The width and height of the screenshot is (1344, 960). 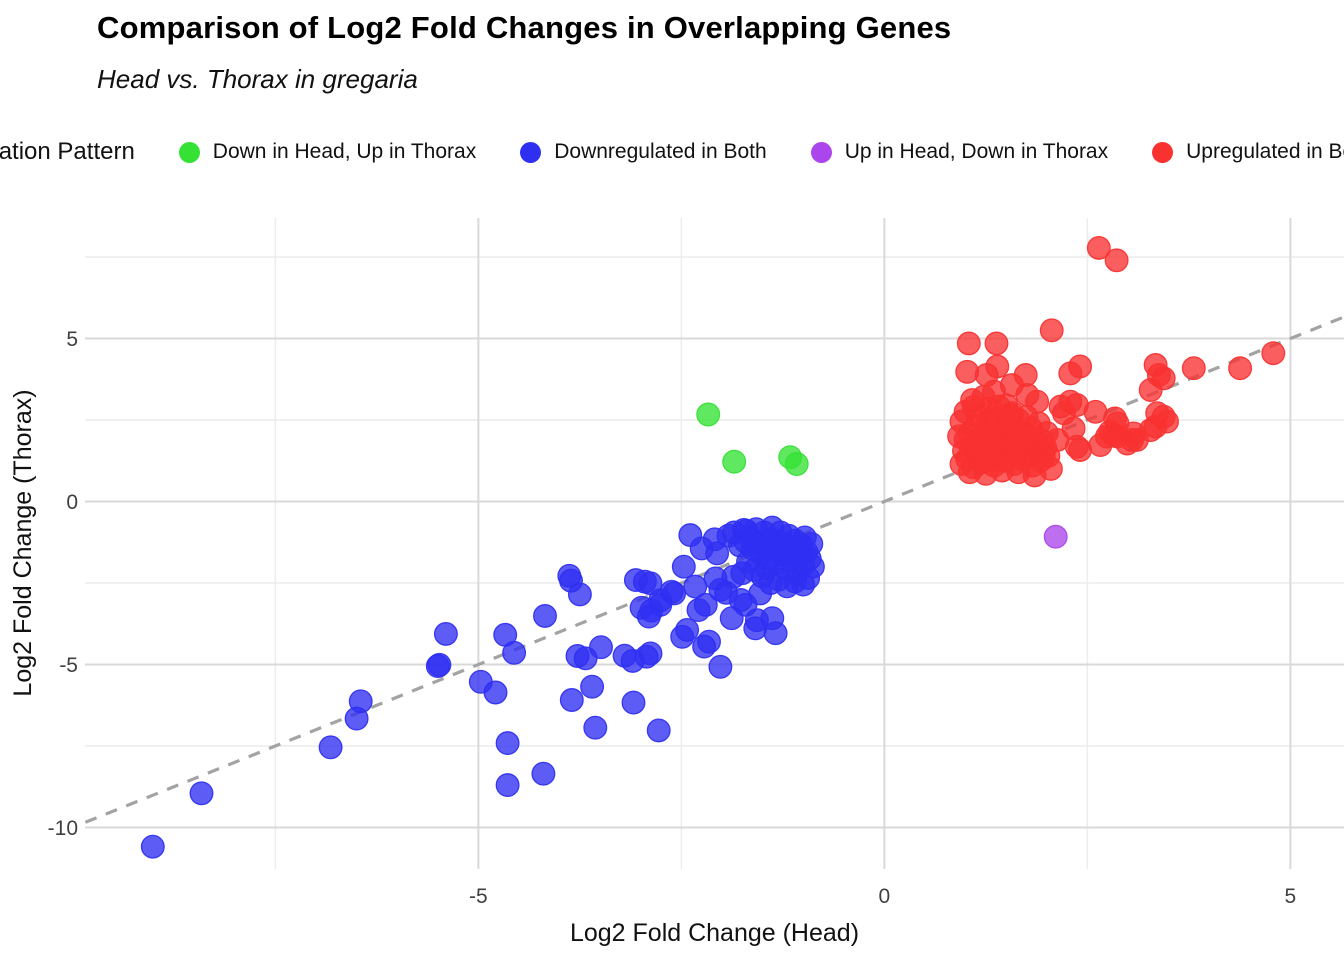 I want to click on legend-item-label: Upregulated in Both, so click(x=1265, y=151).